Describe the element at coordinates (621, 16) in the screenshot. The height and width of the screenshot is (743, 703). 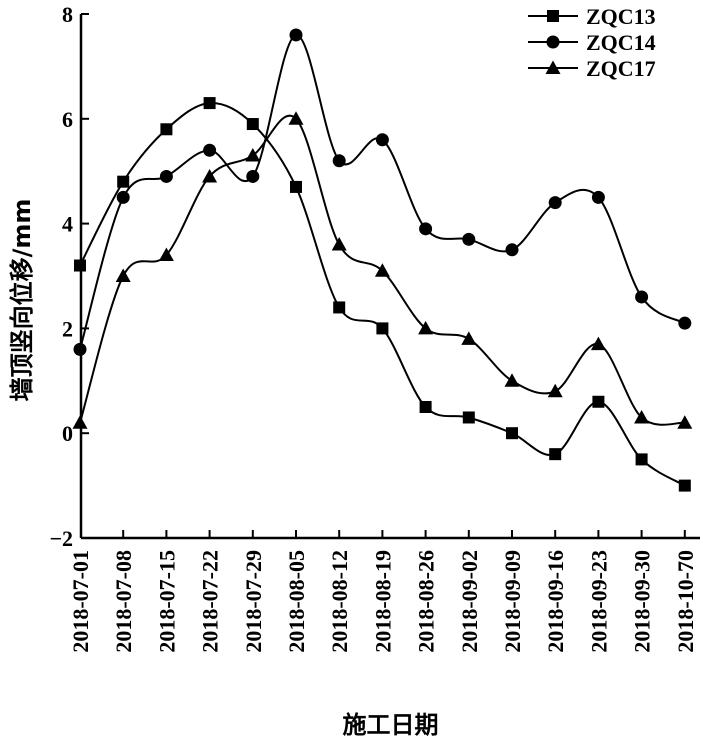
I see `legend-label-zqc13: ZQC13` at that location.